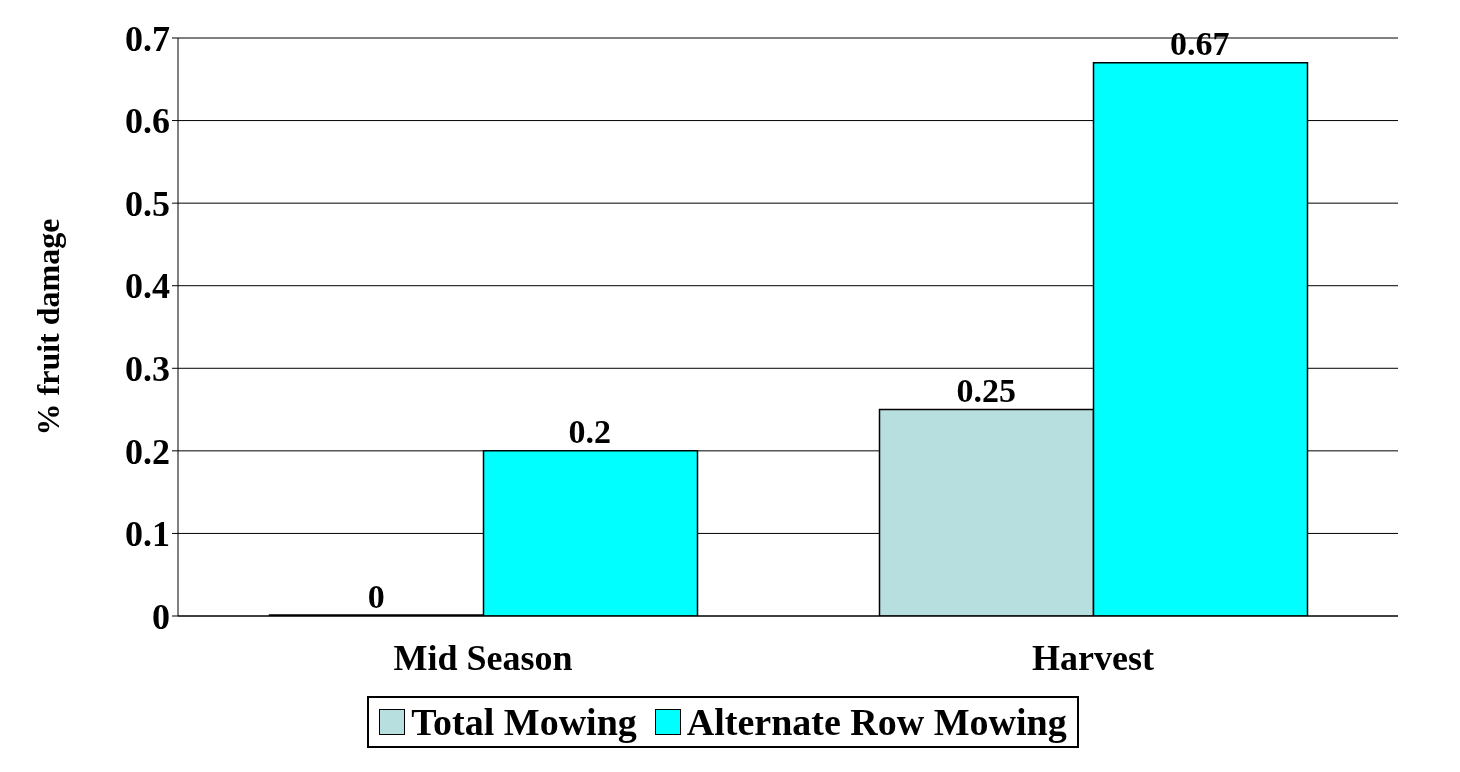 The image size is (1460, 772). What do you see at coordinates (483, 657) in the screenshot?
I see `x-tick-label: Mid Season` at bounding box center [483, 657].